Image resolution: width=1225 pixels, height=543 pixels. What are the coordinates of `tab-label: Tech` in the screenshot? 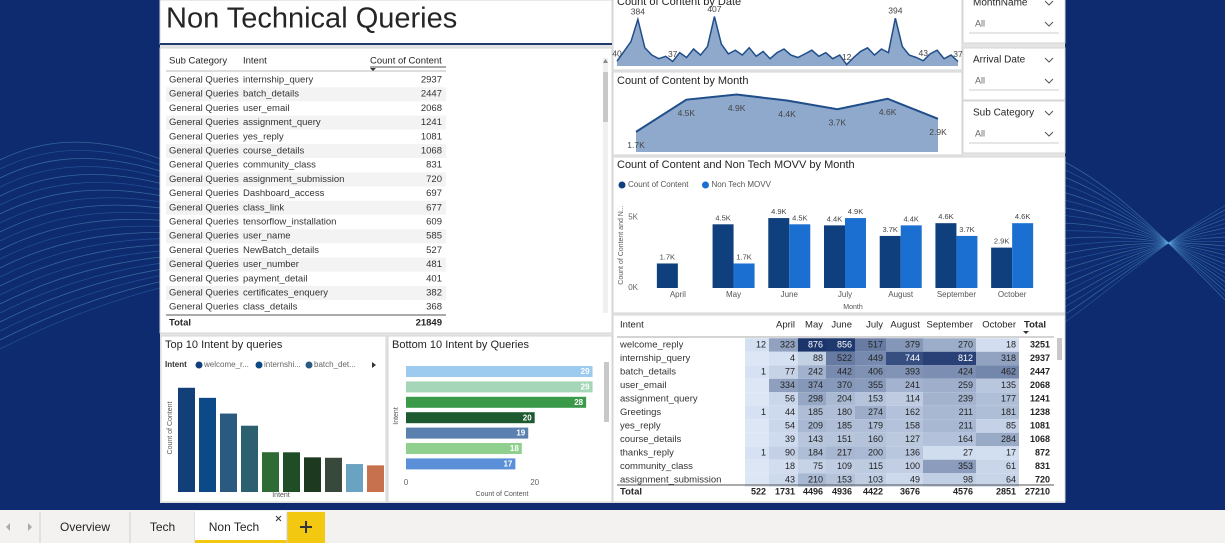 It's located at (162, 527).